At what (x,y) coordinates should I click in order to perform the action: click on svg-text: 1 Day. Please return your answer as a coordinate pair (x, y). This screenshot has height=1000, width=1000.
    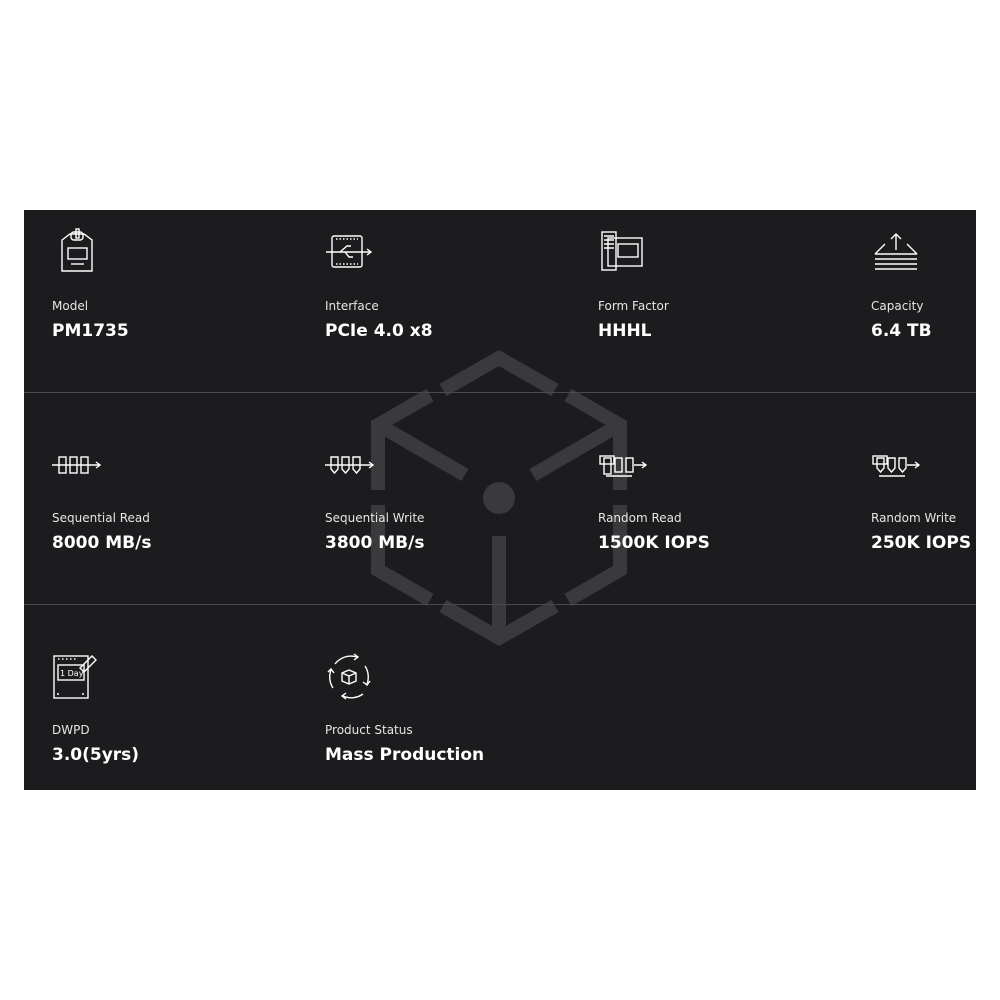
    Looking at the image, I should click on (72, 673).